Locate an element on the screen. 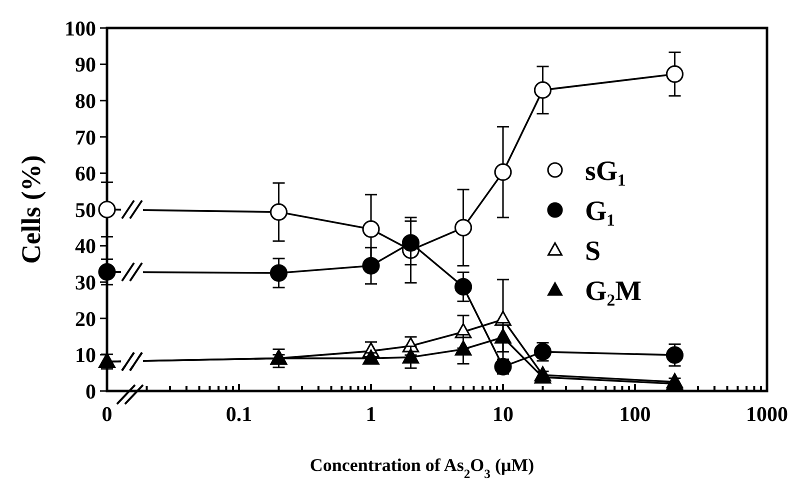 The image size is (792, 484). y-tick-label: 100 is located at coordinates (80, 28).